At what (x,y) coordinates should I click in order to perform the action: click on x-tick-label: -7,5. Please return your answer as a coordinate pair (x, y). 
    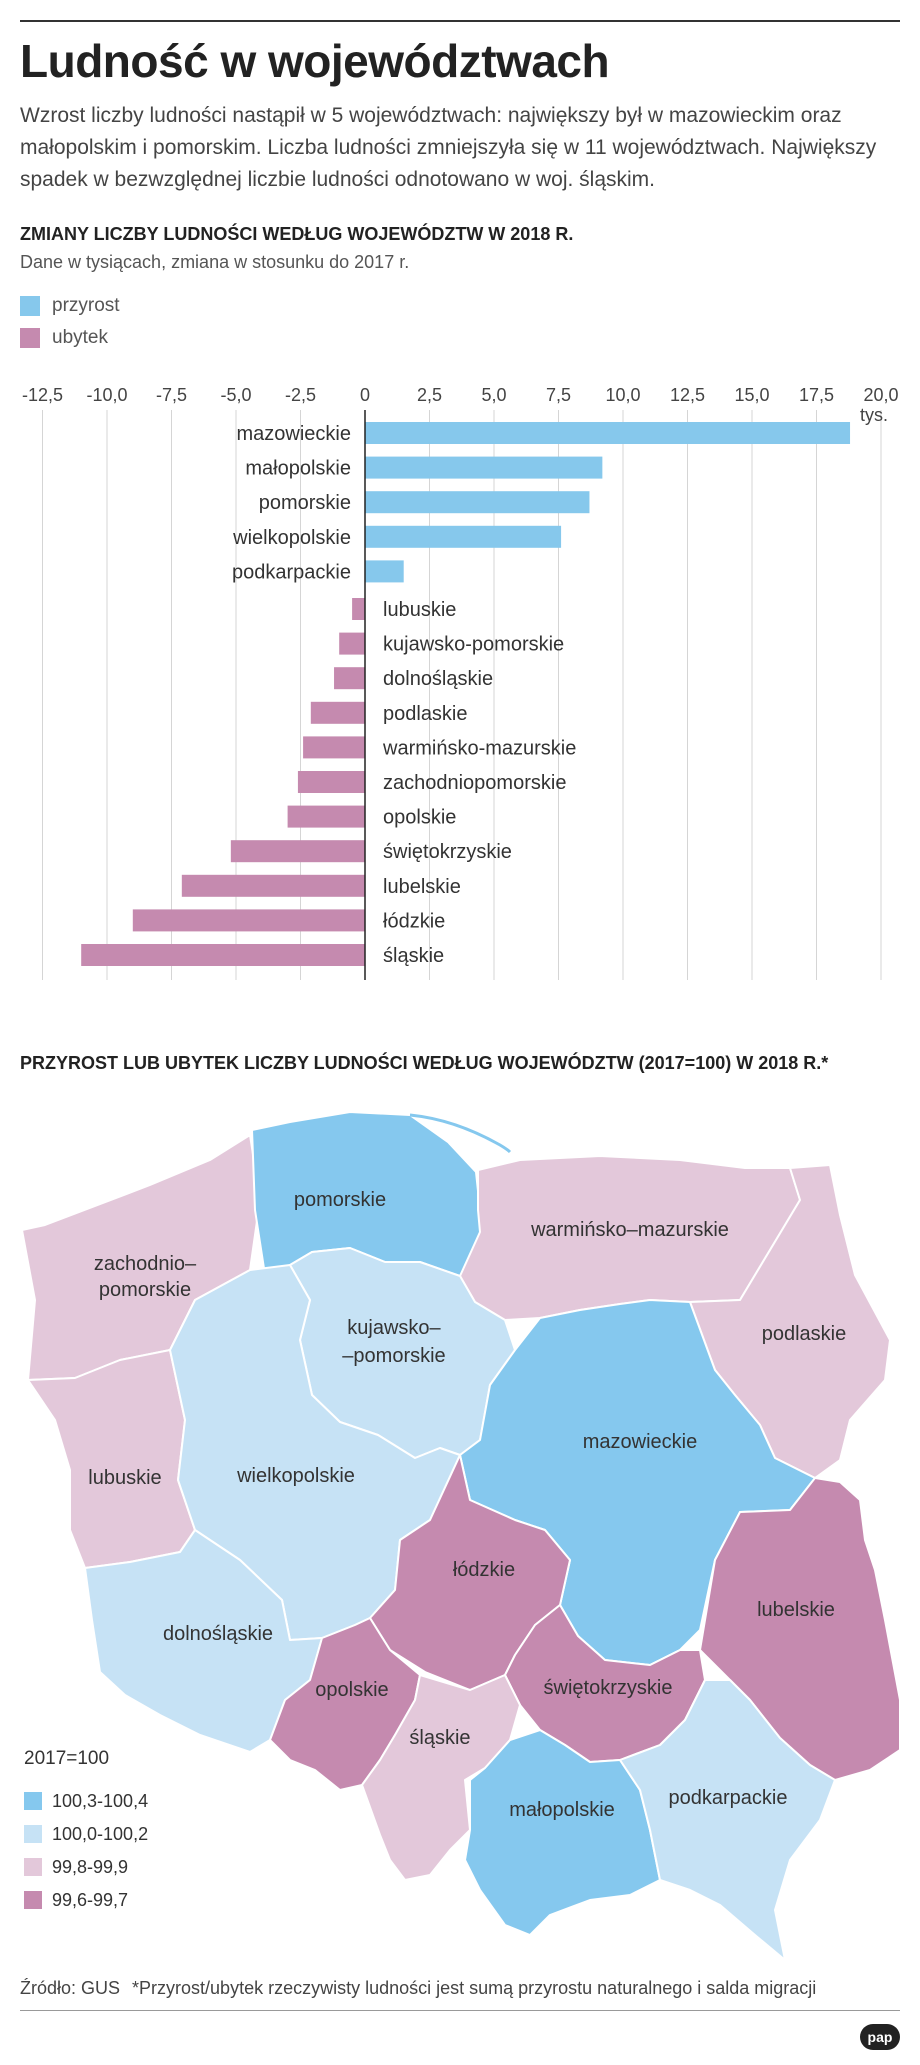
    Looking at the image, I should click on (171, 395).